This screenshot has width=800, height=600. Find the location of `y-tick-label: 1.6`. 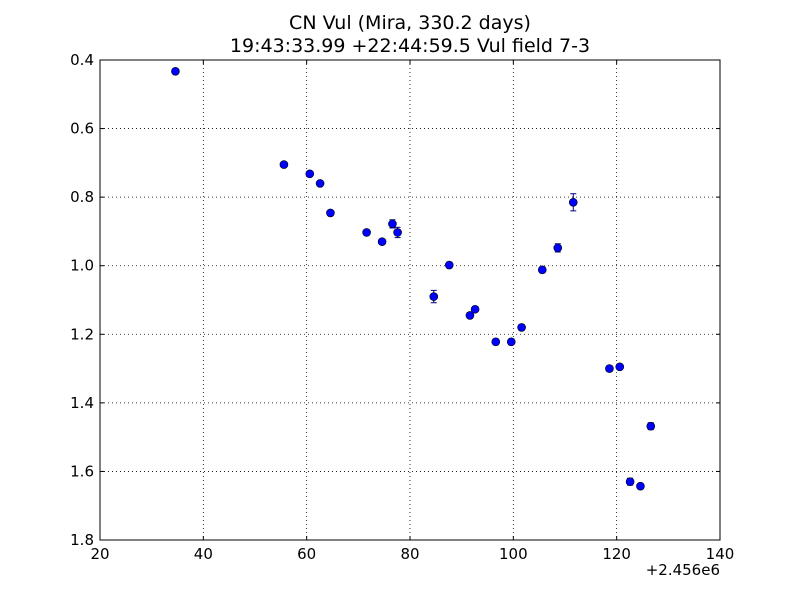

y-tick-label: 1.6 is located at coordinates (82, 471).